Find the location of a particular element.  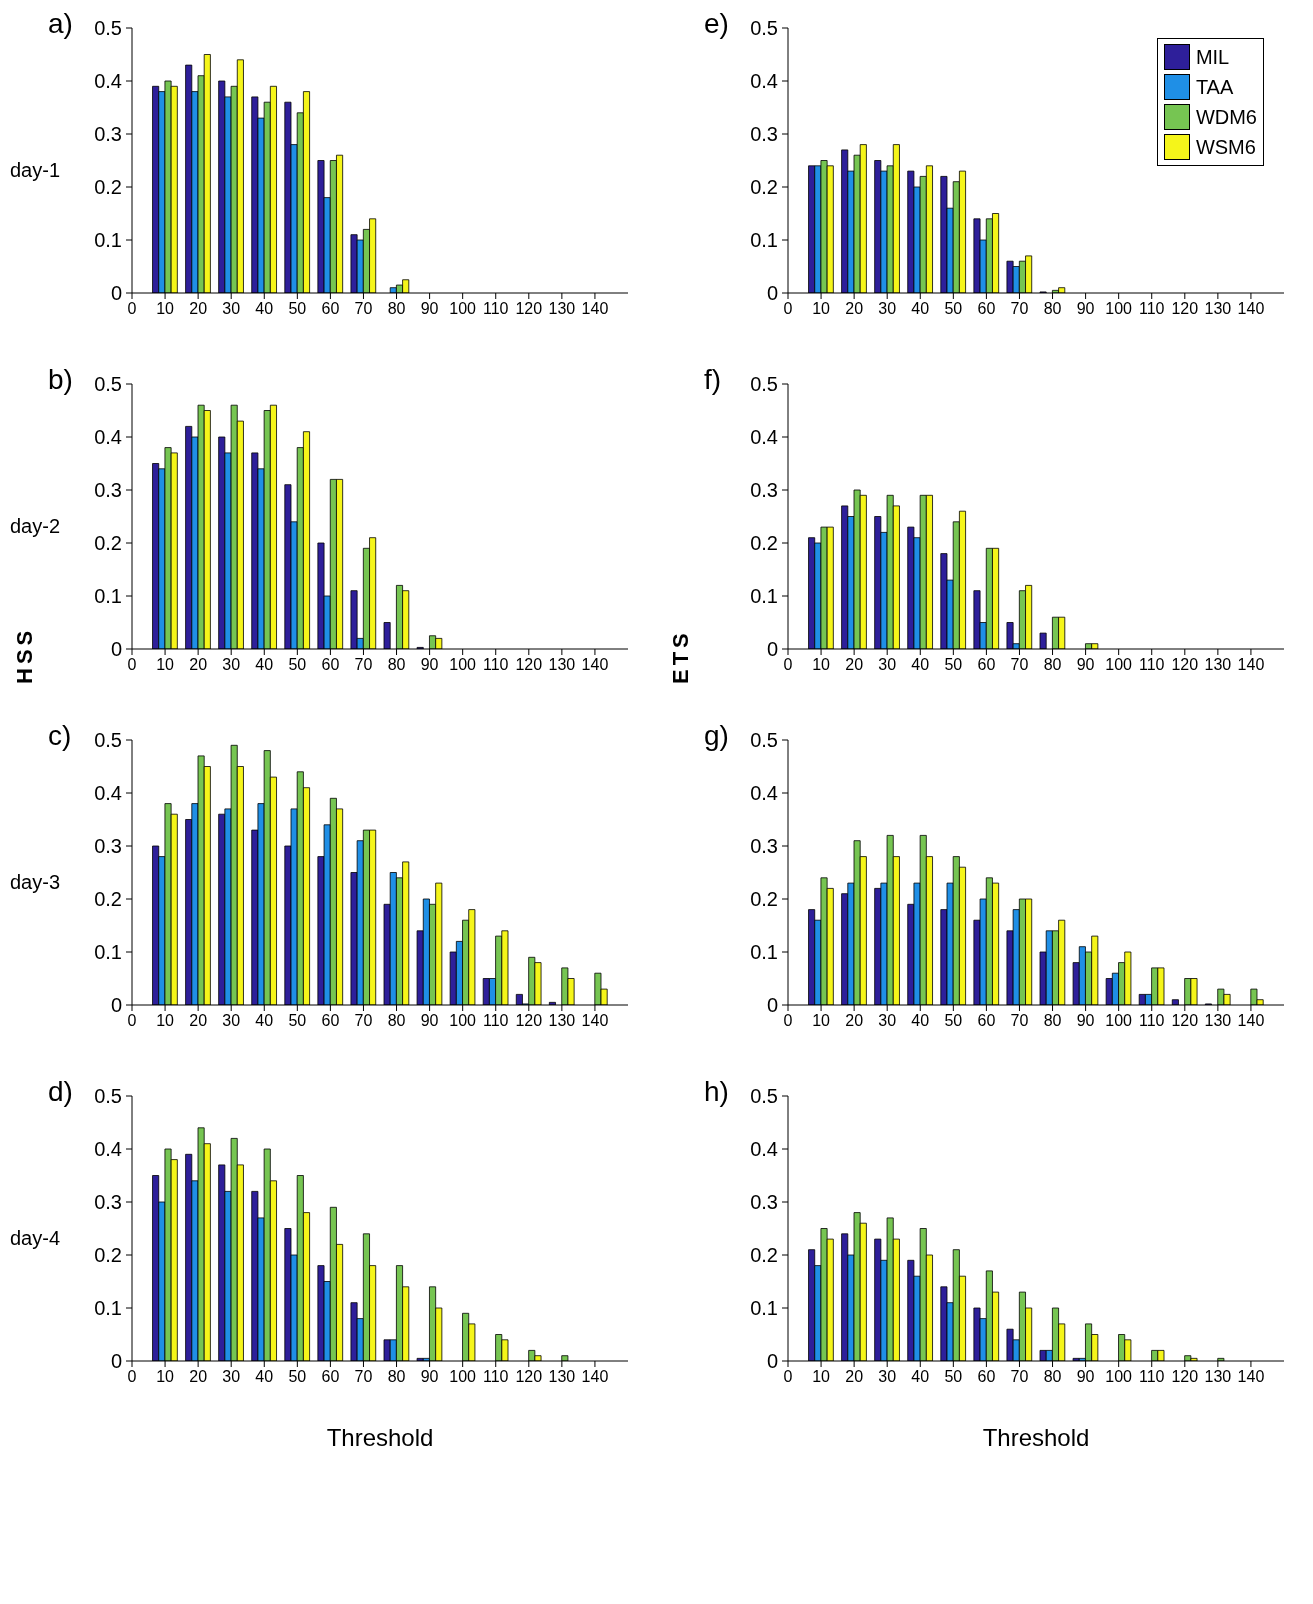

chart-title: e) is located at coordinates (716, 24).